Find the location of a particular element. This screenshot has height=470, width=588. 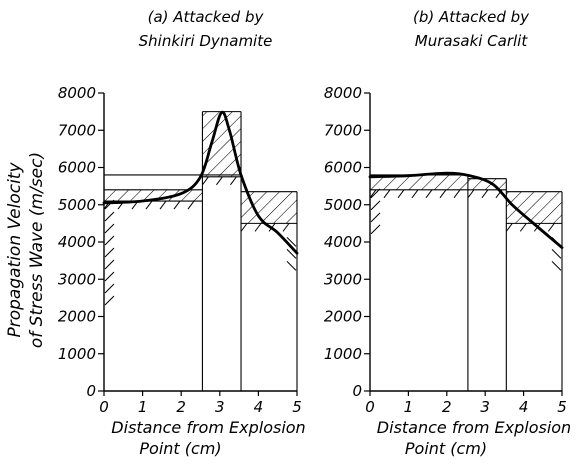

right-edge-hatch is located at coordinates (291, 254).